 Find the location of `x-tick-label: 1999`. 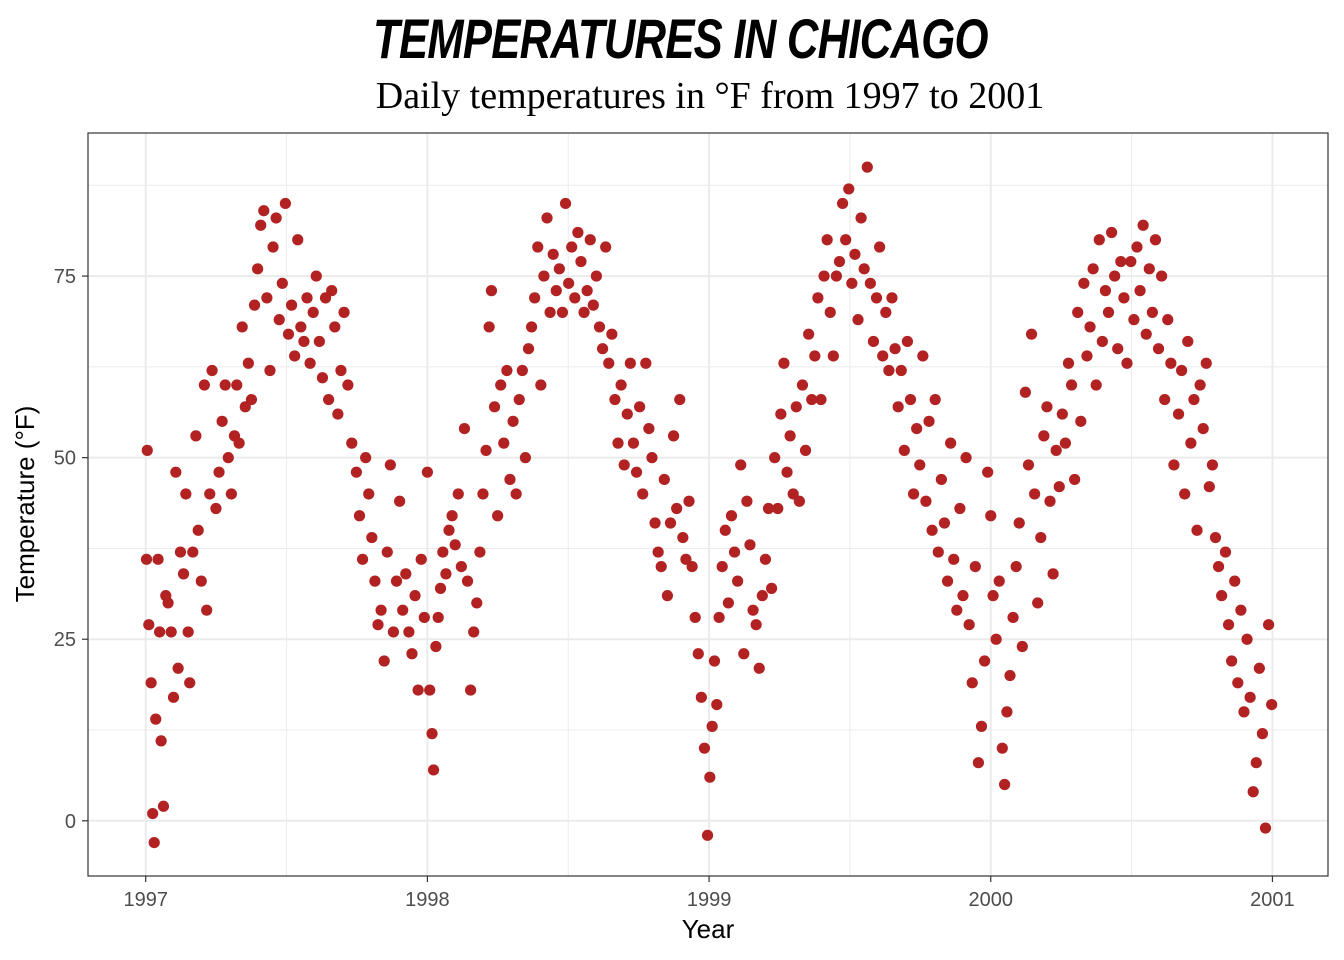

x-tick-label: 1999 is located at coordinates (709, 900).